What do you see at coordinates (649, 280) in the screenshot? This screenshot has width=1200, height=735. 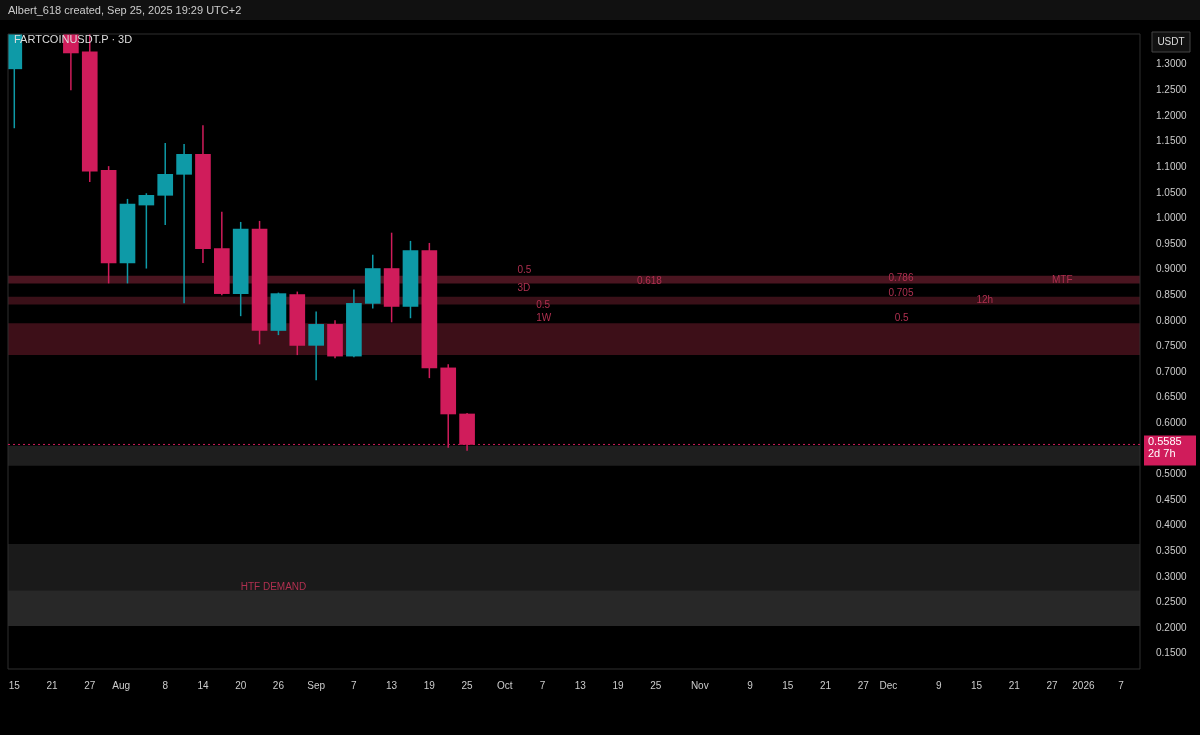 I see `annotation: 0.618` at bounding box center [649, 280].